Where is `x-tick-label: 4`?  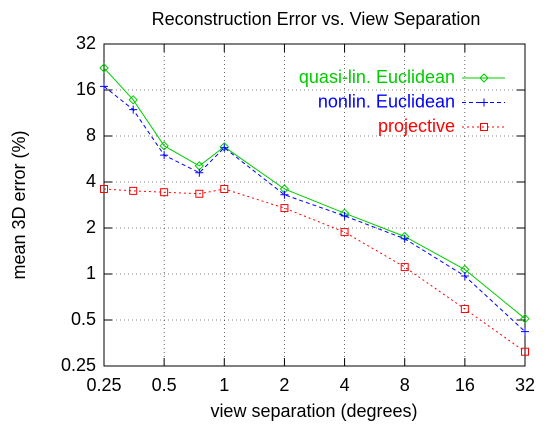 x-tick-label: 4 is located at coordinates (345, 385).